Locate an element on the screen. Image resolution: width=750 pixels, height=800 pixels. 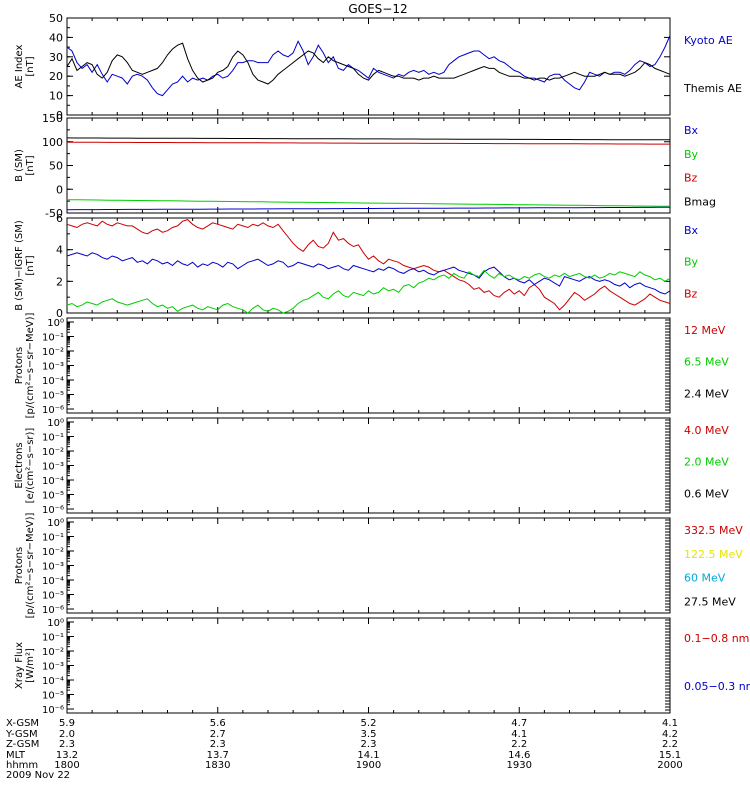
footer-value: 2.7 is located at coordinates (218, 734).